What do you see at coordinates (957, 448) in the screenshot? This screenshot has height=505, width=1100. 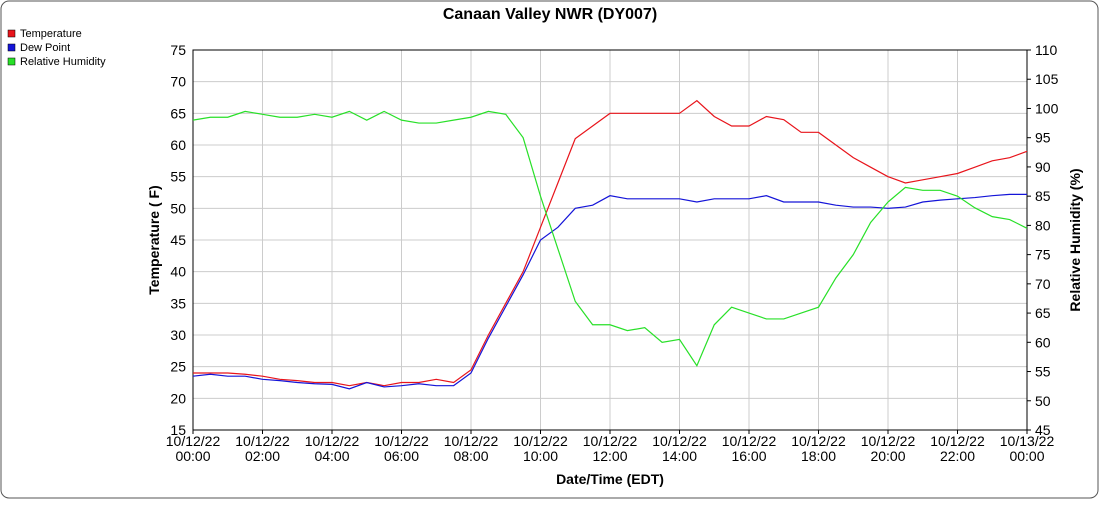 I see `x-tick-label: 10/12/22 22:00` at bounding box center [957, 448].